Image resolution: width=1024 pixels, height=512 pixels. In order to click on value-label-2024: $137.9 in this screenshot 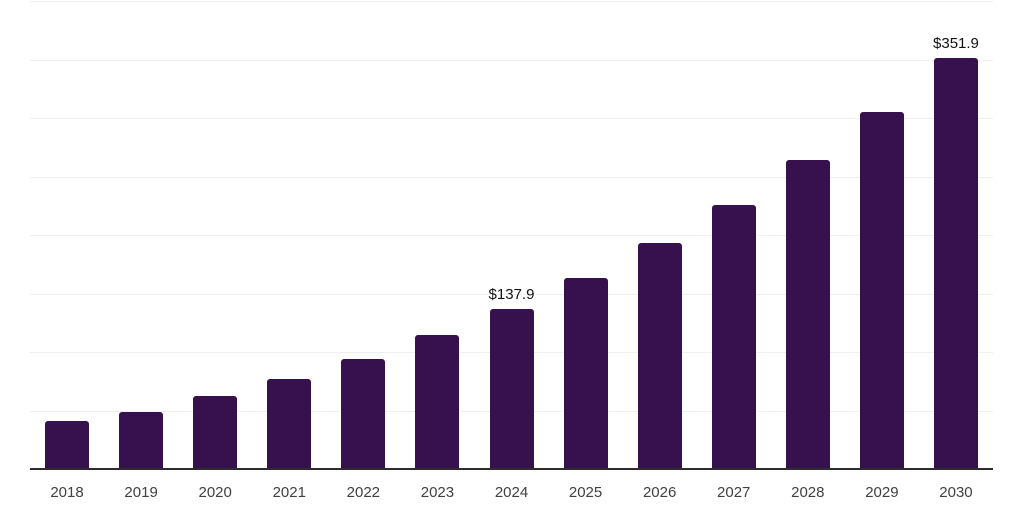, I will do `click(511, 294)`.